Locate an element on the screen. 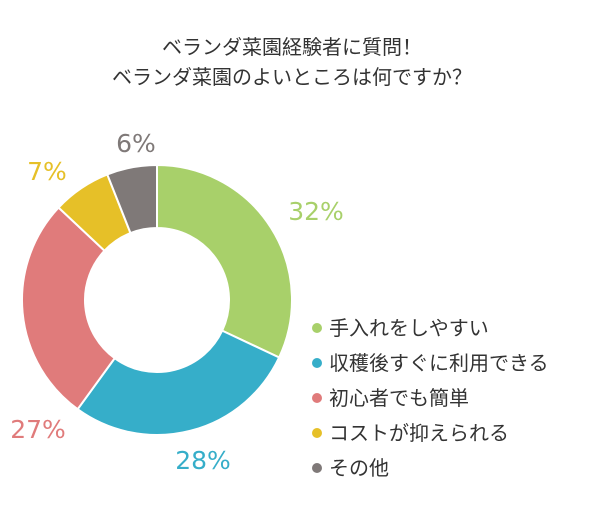  chart-title-line-1: ベランダ菜園経験者に質問！ is located at coordinates (292, 47).